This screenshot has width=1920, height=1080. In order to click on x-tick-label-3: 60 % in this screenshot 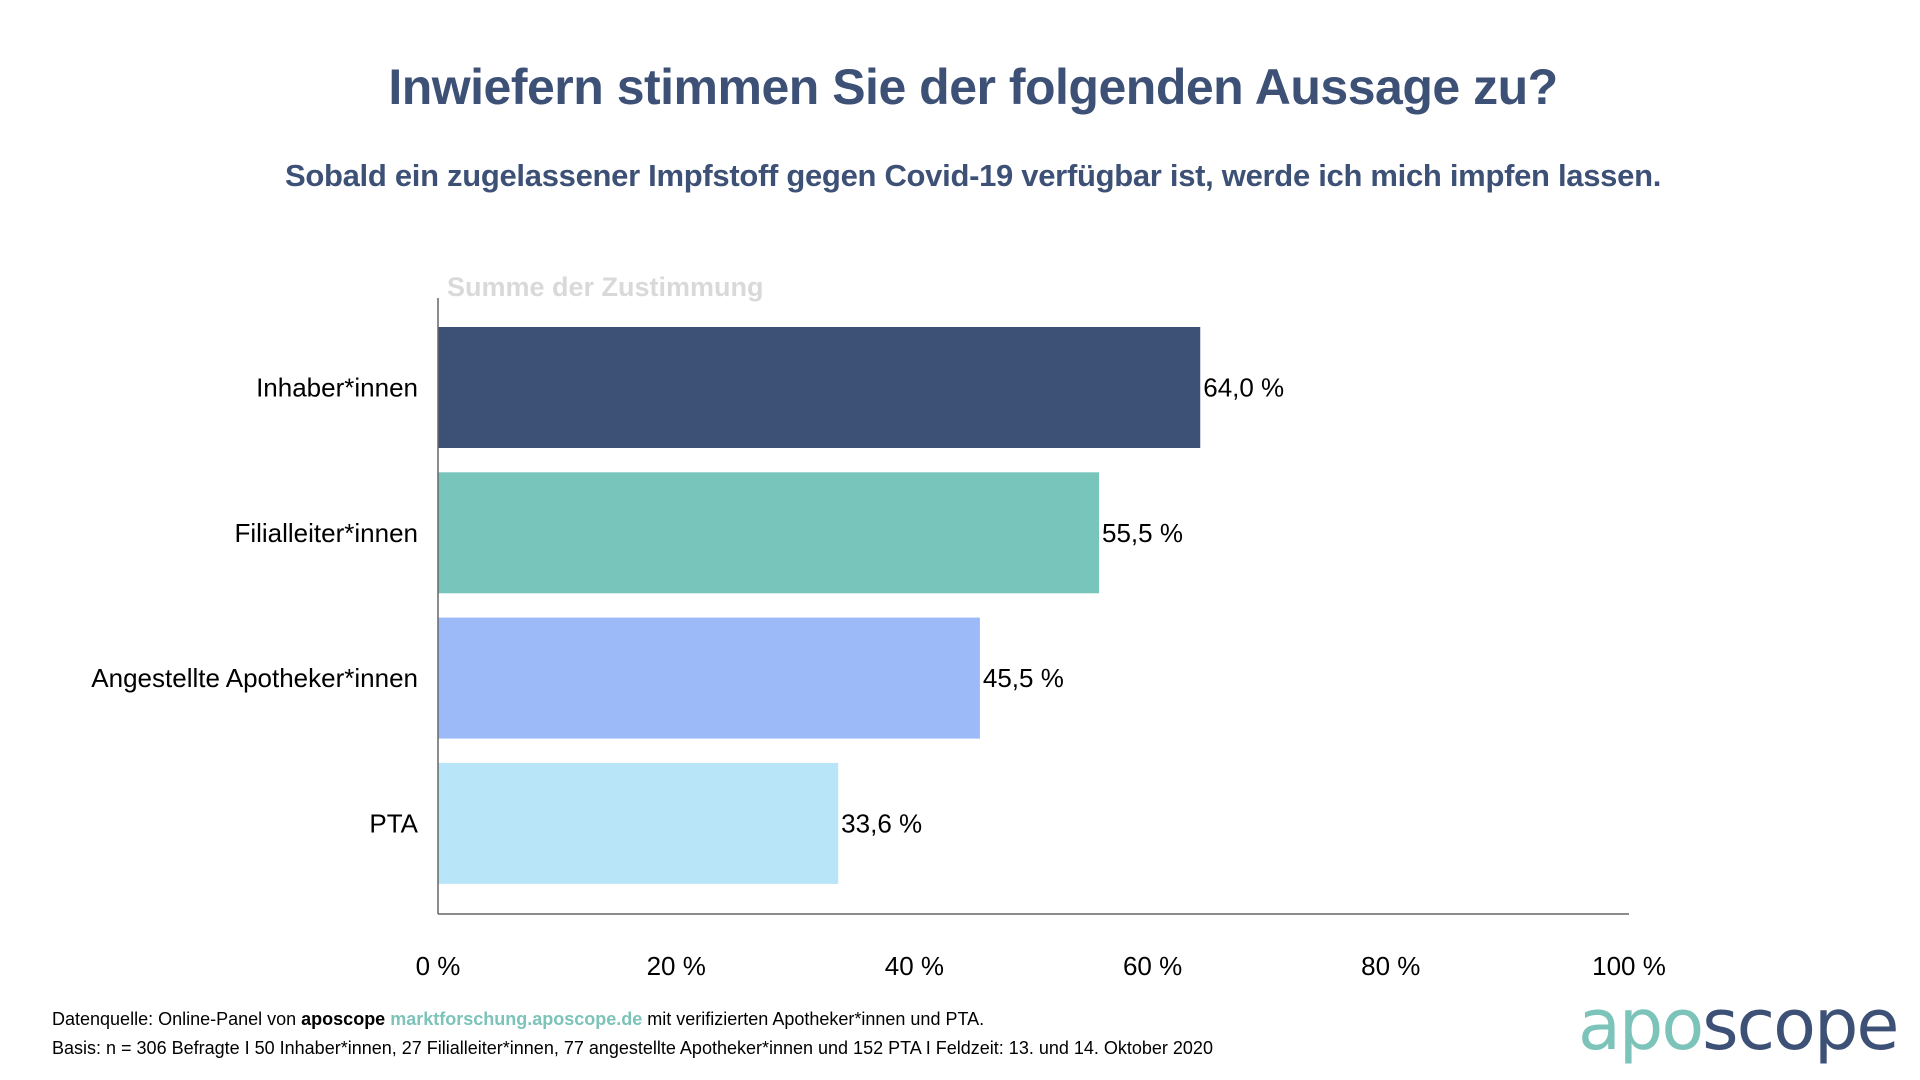, I will do `click(1152, 966)`.